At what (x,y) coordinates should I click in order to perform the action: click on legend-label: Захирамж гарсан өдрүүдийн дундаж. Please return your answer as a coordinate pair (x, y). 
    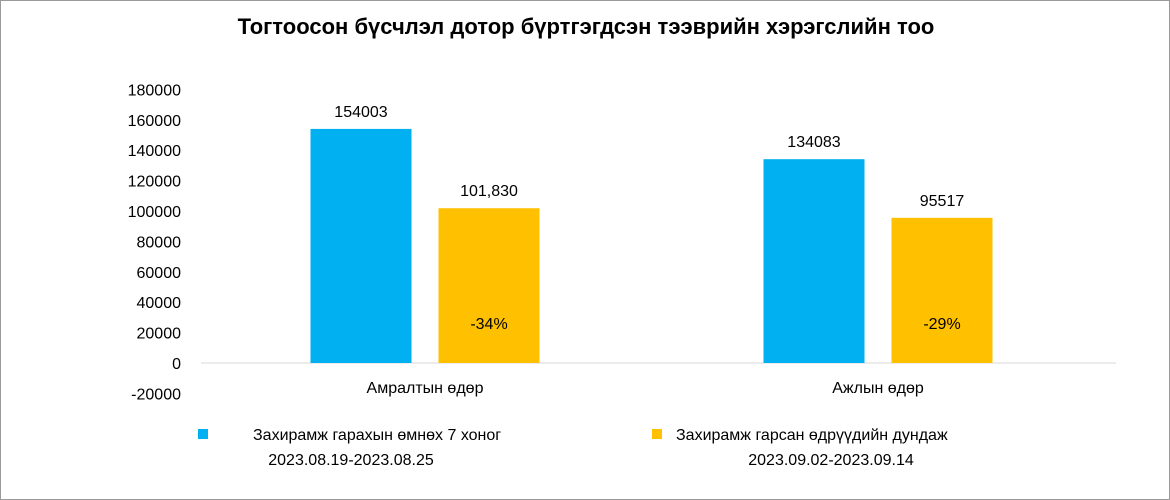
    Looking at the image, I should click on (812, 435).